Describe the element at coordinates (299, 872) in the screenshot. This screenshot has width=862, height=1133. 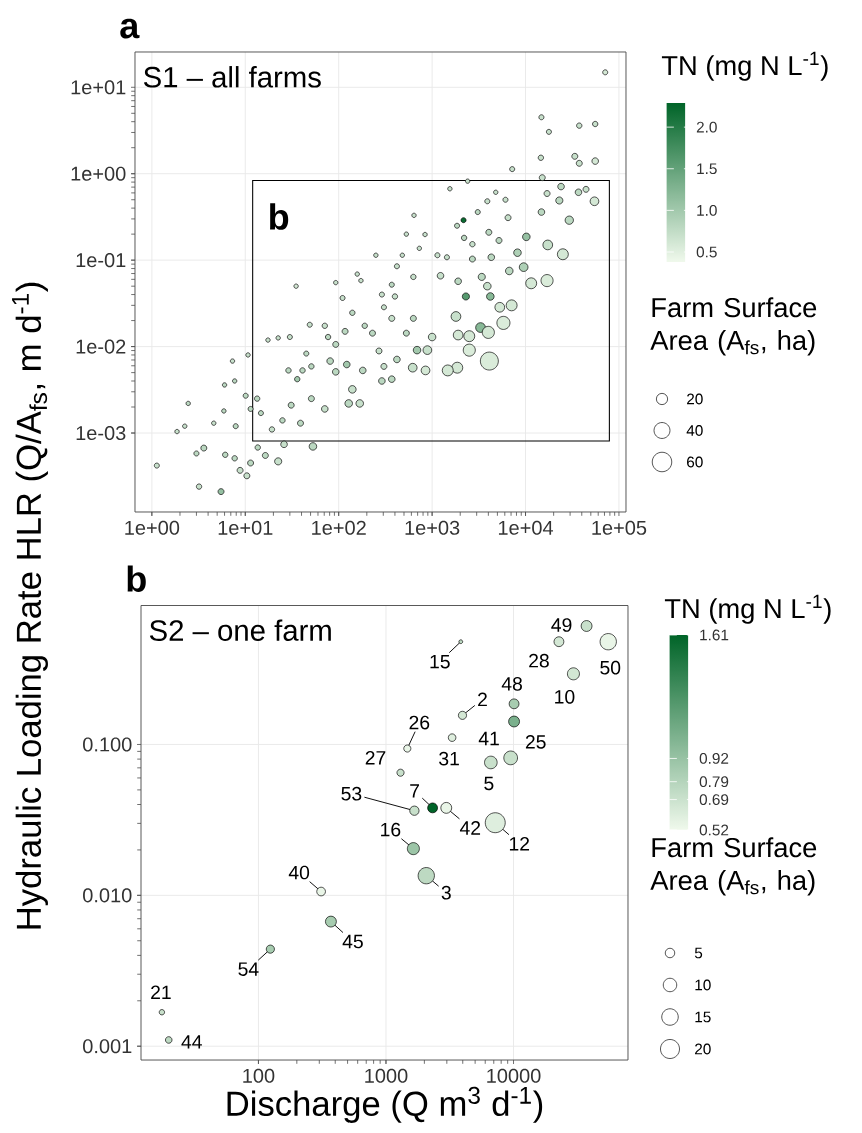
I see `annotation: 40` at that location.